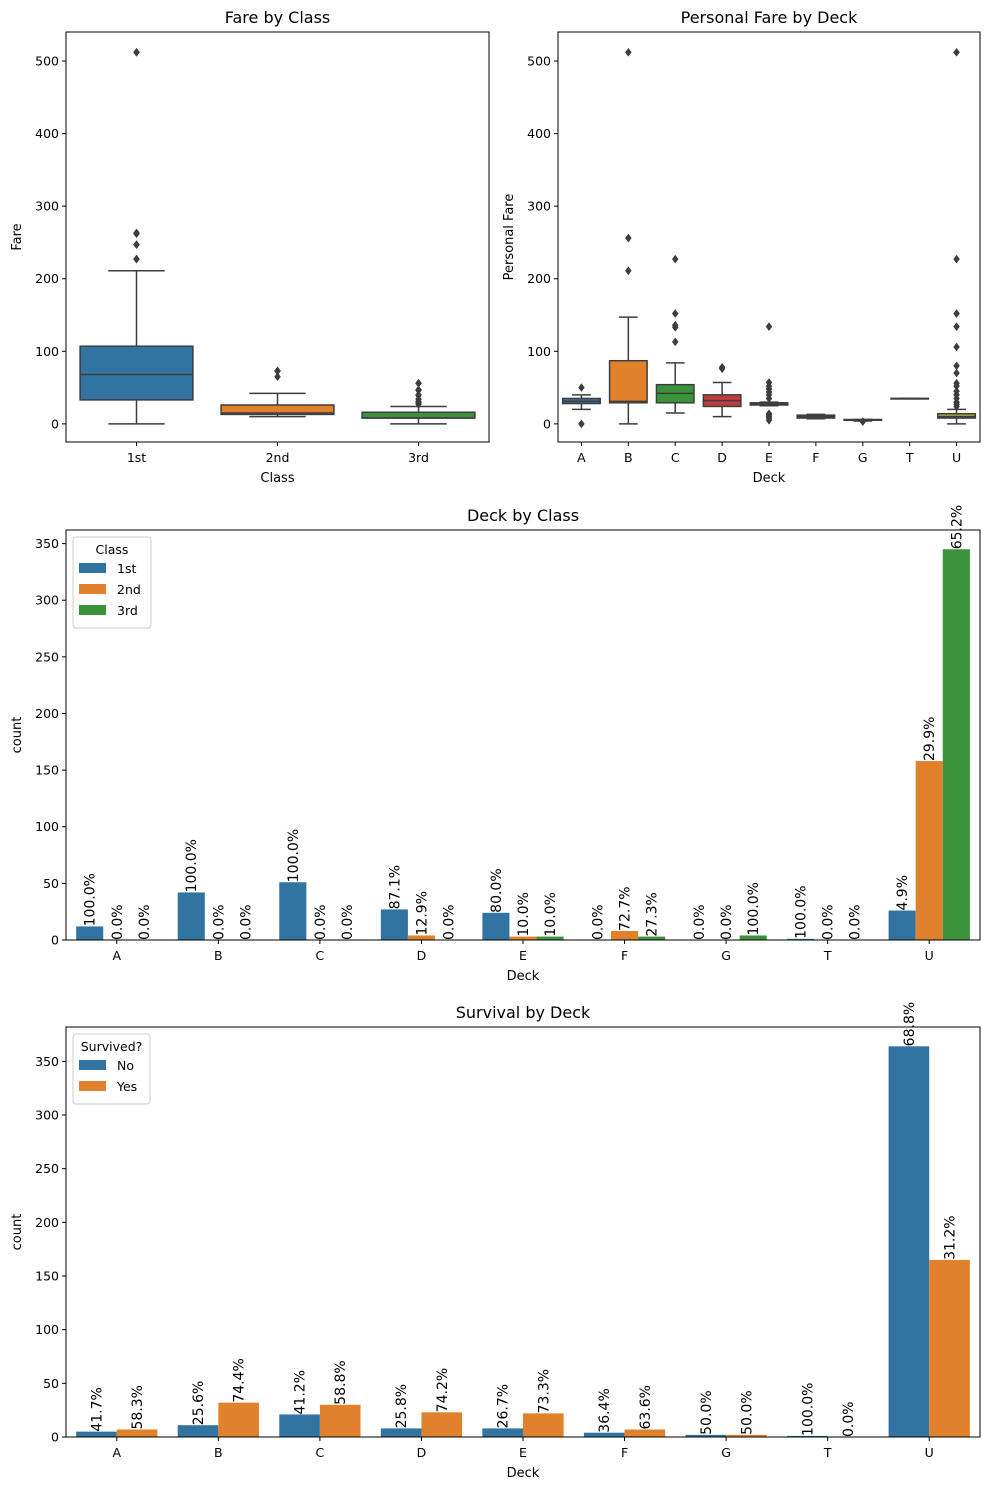  I want to click on box-C, so click(675, 334).